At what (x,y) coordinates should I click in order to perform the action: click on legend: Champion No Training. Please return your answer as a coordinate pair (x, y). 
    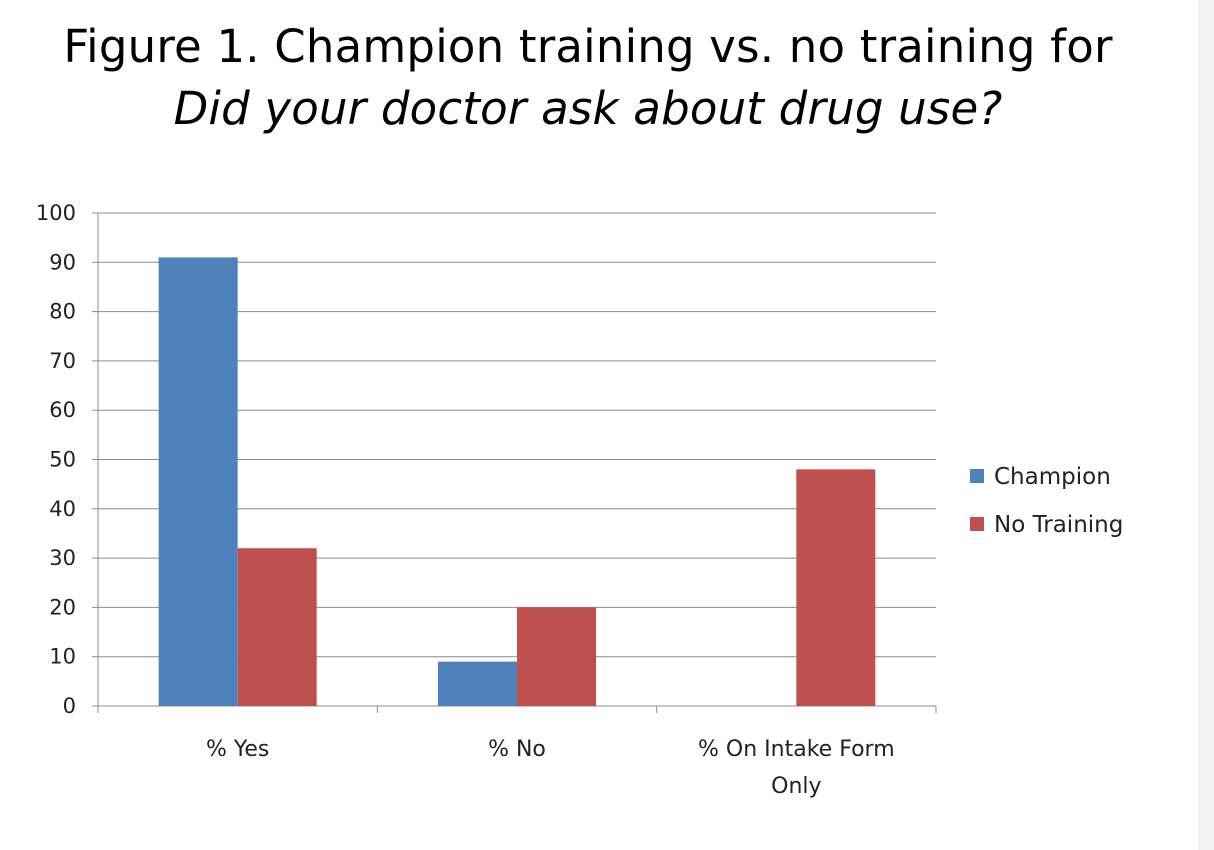
    Looking at the image, I should click on (1046, 501).